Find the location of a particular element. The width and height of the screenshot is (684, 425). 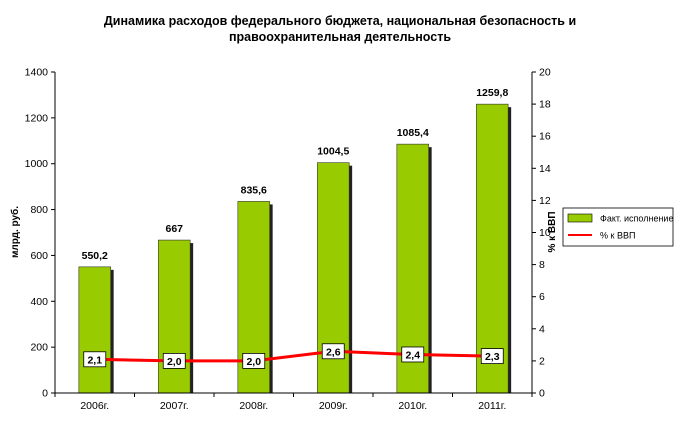

legend-bar-label: Факт. исполнение is located at coordinates (636, 219).